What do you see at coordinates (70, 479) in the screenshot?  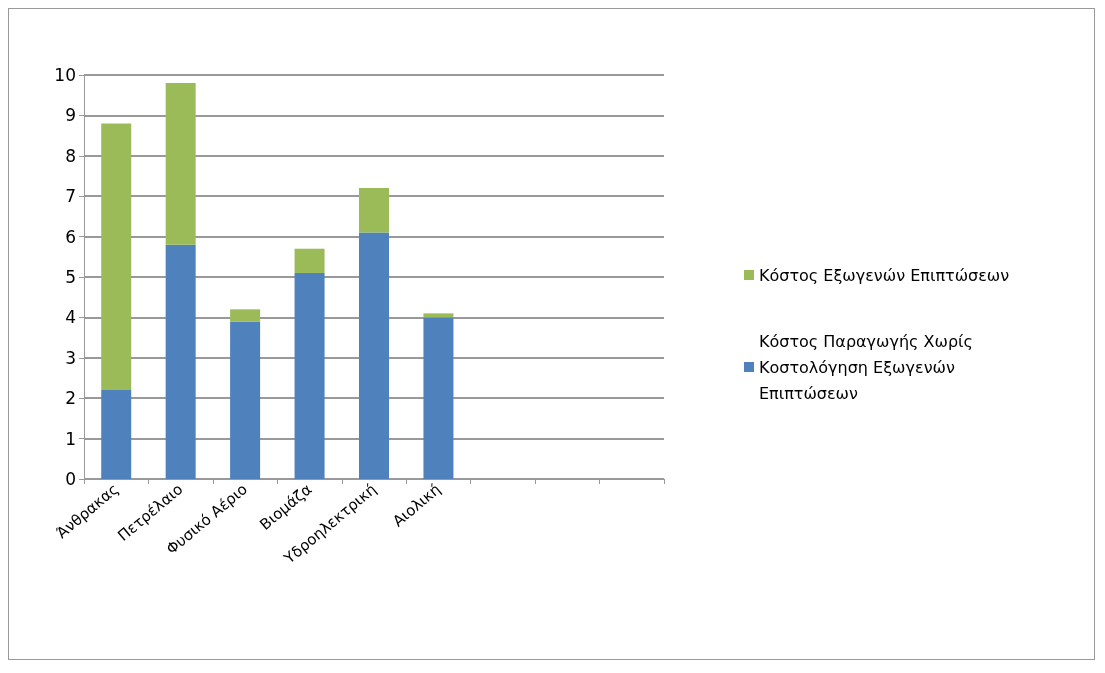 I see `y-tick-label: 0` at bounding box center [70, 479].